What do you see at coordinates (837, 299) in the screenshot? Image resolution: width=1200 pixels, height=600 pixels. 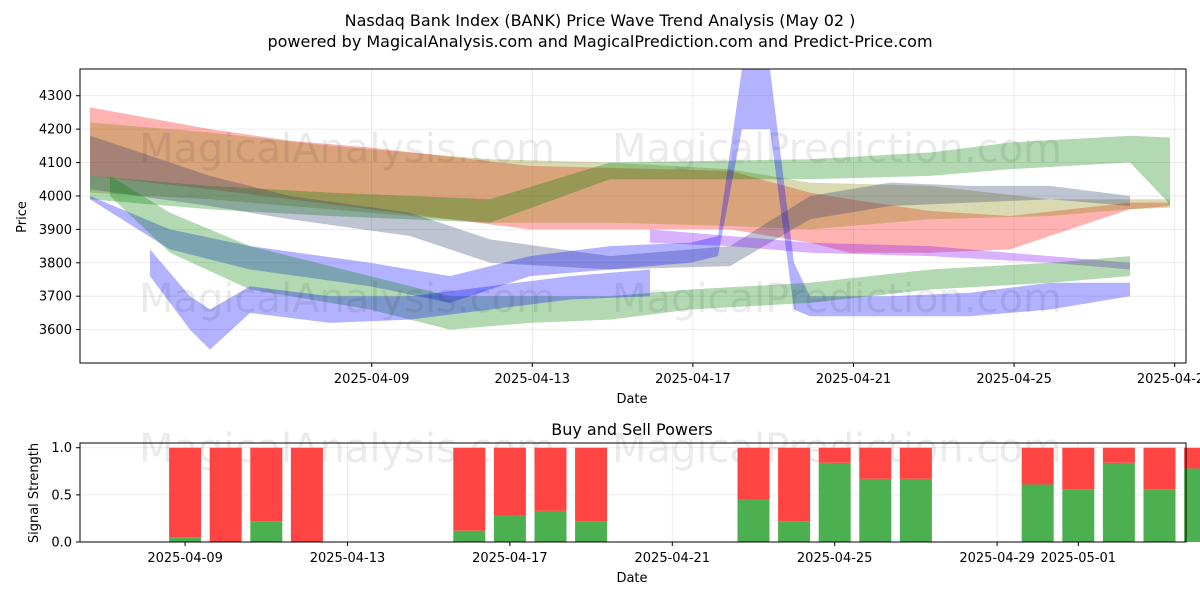 I see `price-watermark-right-bottom: MagicalPrediction.com` at bounding box center [837, 299].